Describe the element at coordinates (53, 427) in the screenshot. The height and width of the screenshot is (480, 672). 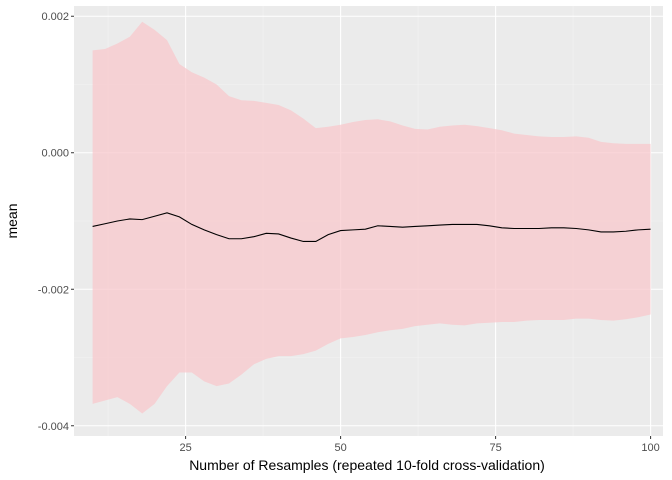
I see `y-tick-label: -0.004` at that location.